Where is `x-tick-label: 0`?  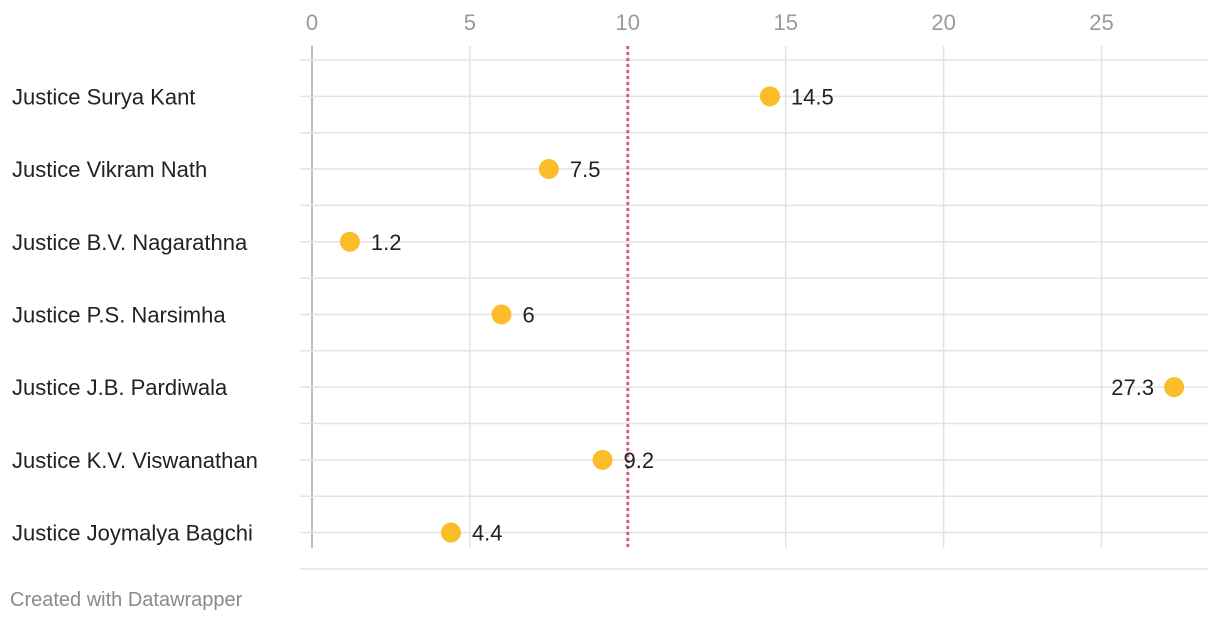
x-tick-label: 0 is located at coordinates (312, 22).